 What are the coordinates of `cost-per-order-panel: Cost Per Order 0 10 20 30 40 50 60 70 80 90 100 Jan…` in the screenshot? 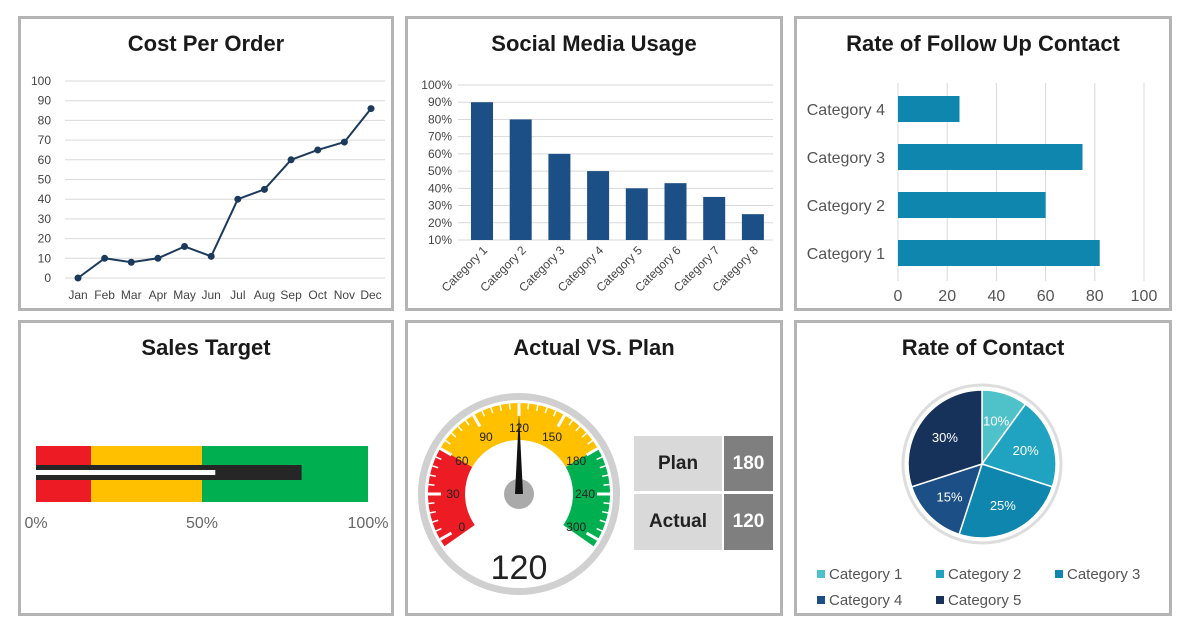 It's located at (206, 163).